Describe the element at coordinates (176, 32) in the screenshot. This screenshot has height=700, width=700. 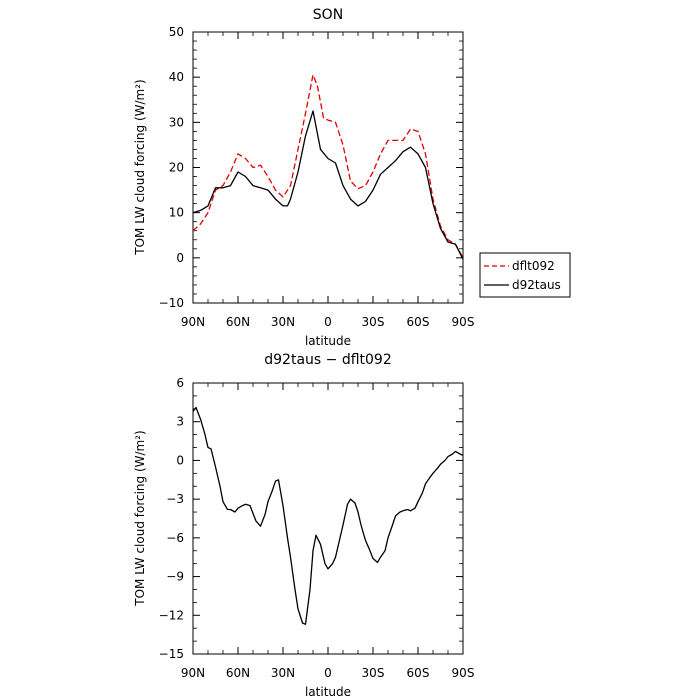
I see `y-tick-label: 50` at that location.